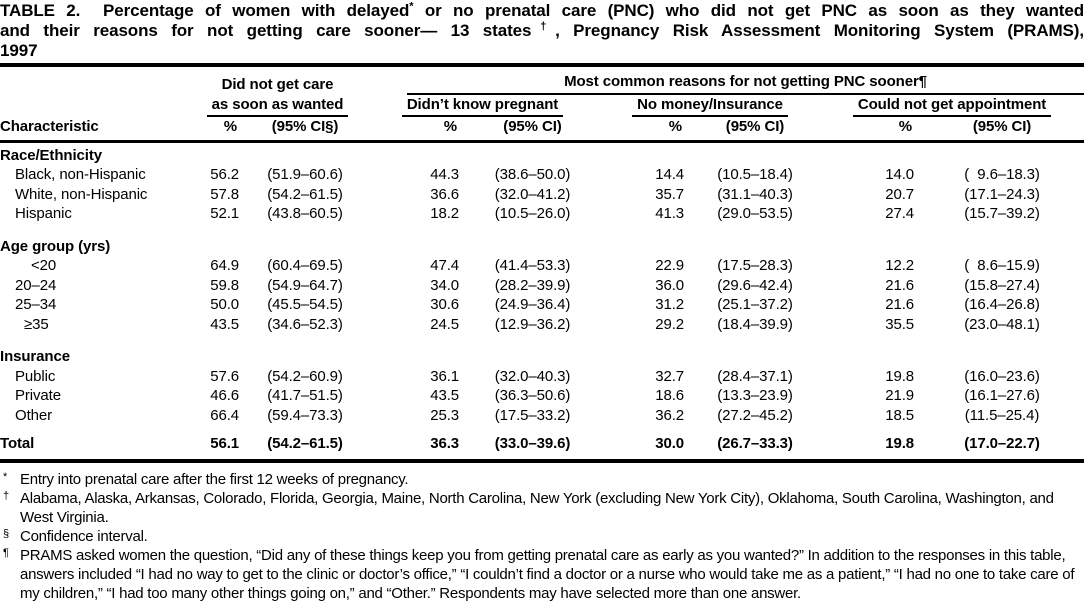 This screenshot has height=604, width=1084. I want to click on cell-ci: (54.2–61.5), so click(305, 444).